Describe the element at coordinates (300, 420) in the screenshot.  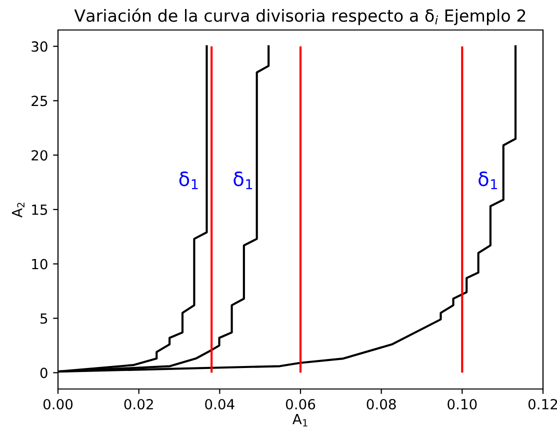
I see `x-axis-title: A$_{1}$` at that location.